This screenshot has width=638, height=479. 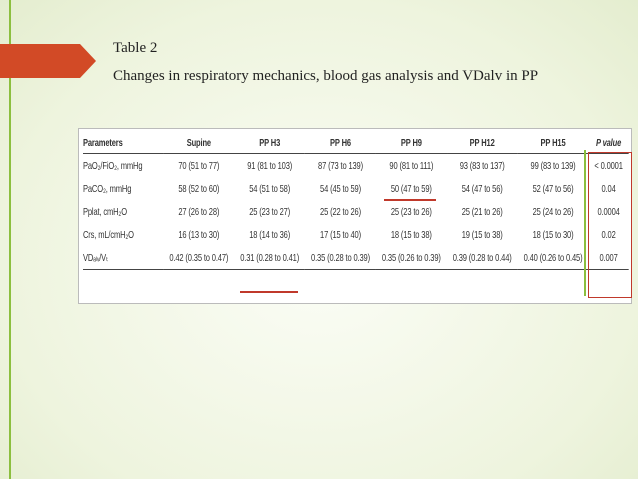 What do you see at coordinates (411, 258) in the screenshot?
I see `table-cell: 0.35 (0.26 to 0.39)` at bounding box center [411, 258].